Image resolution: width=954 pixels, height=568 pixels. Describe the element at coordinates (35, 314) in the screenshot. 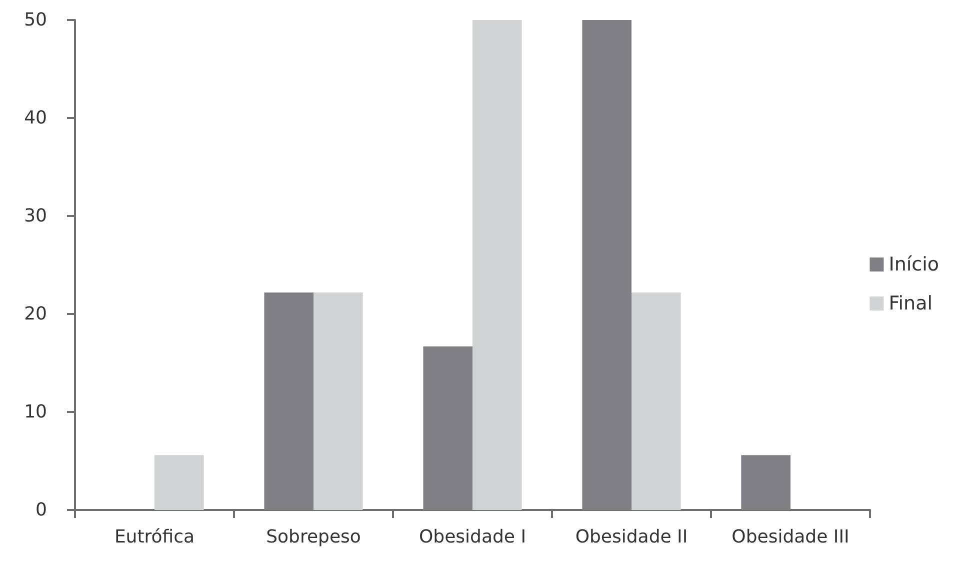

I see `y-tick-label: 20` at that location.